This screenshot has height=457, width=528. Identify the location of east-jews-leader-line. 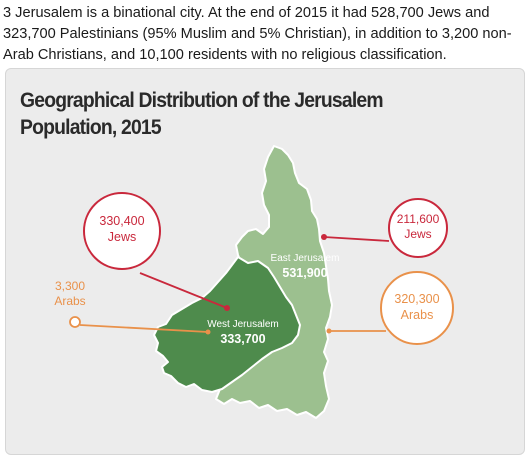
(356, 239).